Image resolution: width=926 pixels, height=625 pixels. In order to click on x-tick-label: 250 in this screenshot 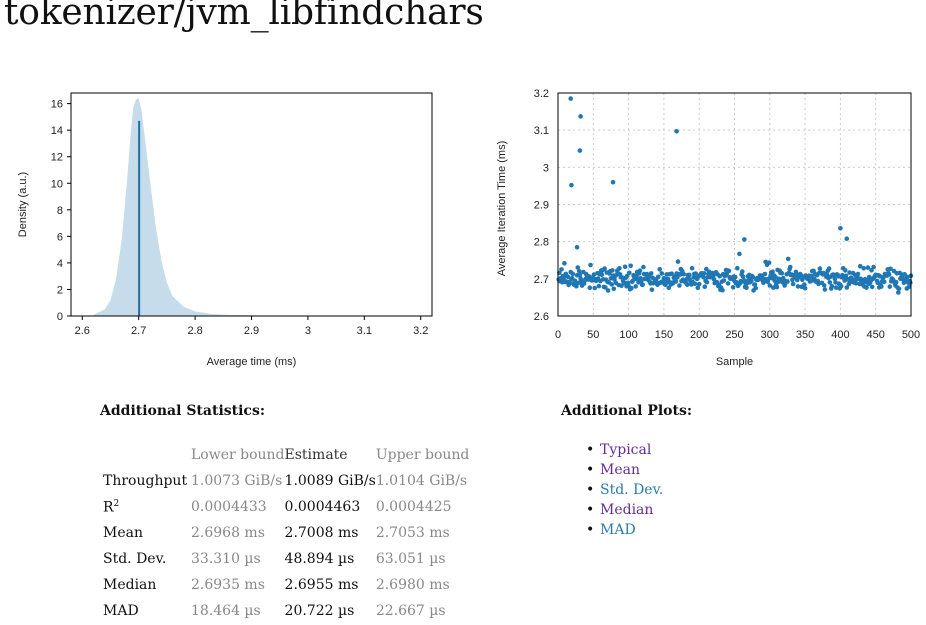, I will do `click(734, 335)`.